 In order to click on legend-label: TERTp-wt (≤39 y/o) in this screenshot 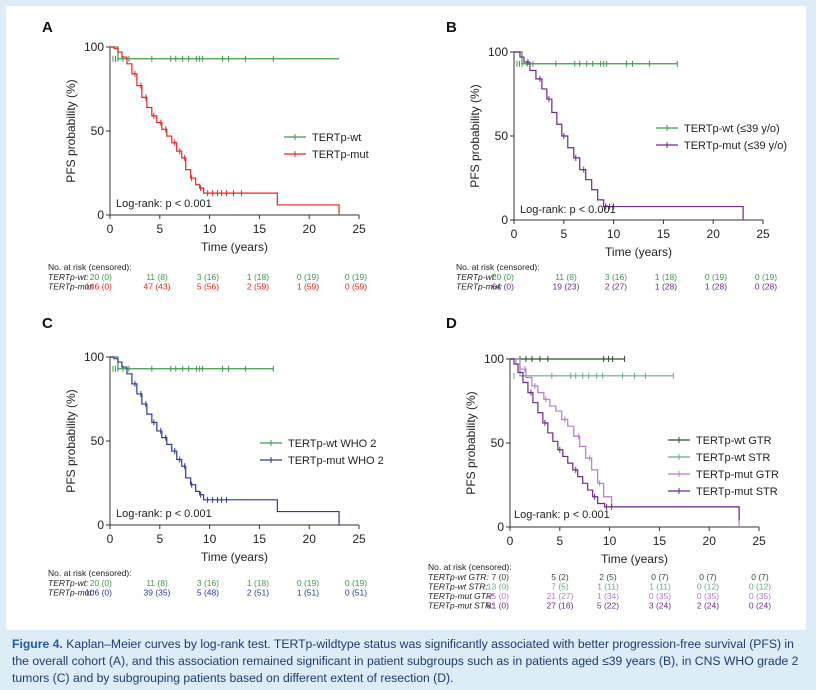, I will do `click(732, 129)`.